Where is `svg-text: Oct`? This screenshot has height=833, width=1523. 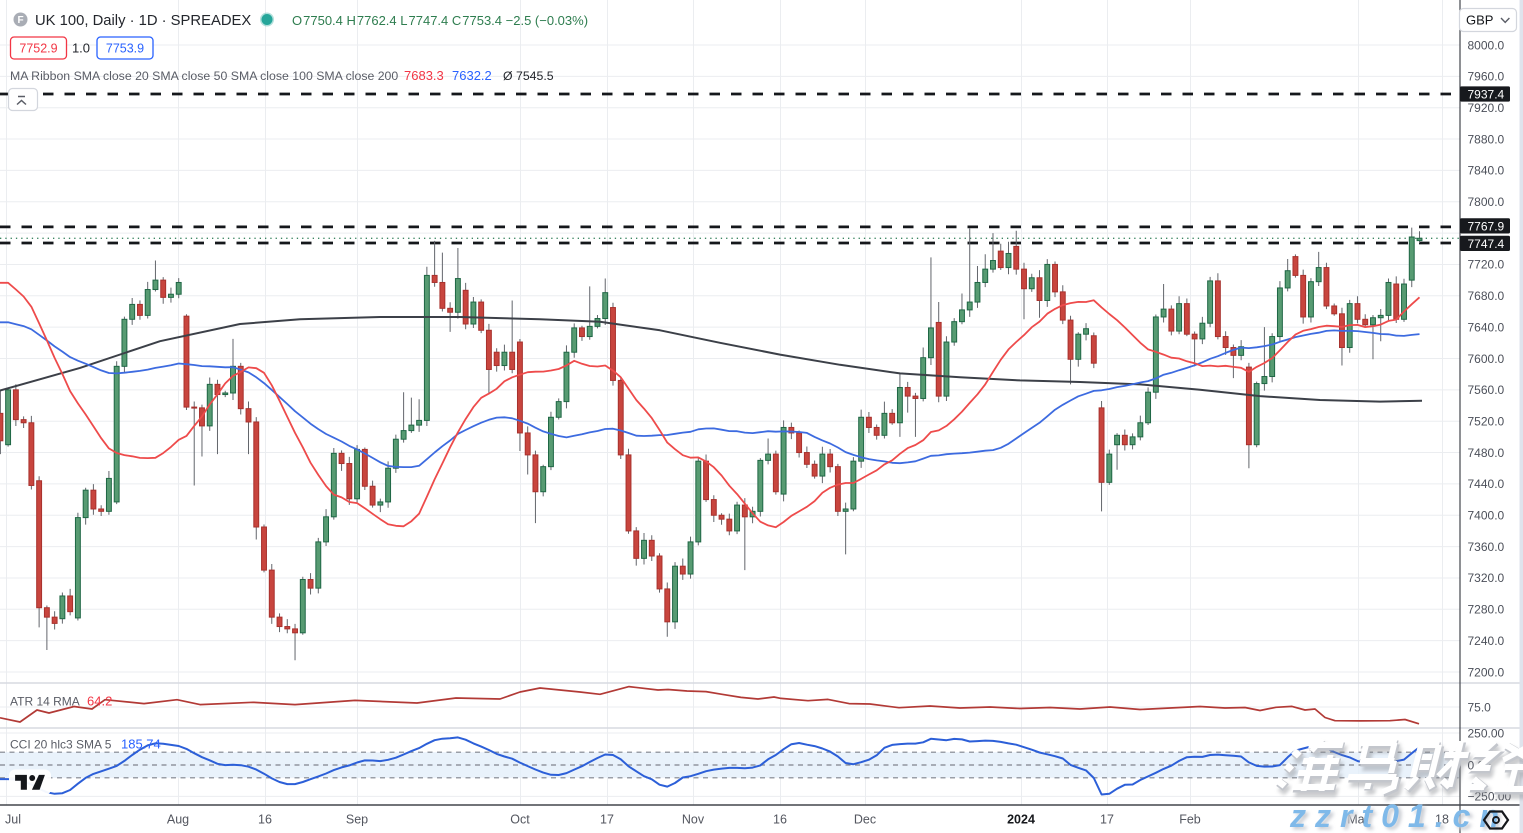 svg-text: Oct is located at coordinates (520, 820).